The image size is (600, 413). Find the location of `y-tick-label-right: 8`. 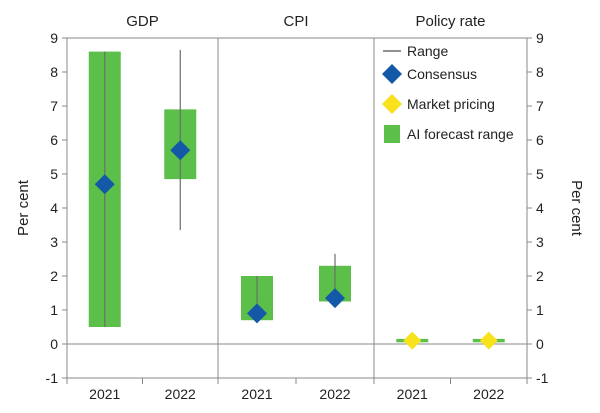

y-tick-label-right: 8 is located at coordinates (540, 72).